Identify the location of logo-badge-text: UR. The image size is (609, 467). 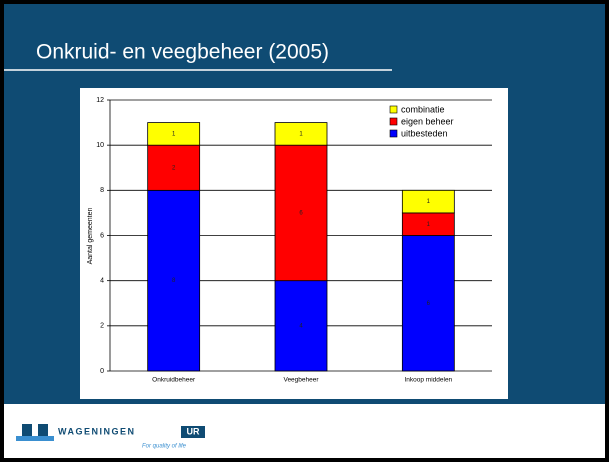
(193, 431).